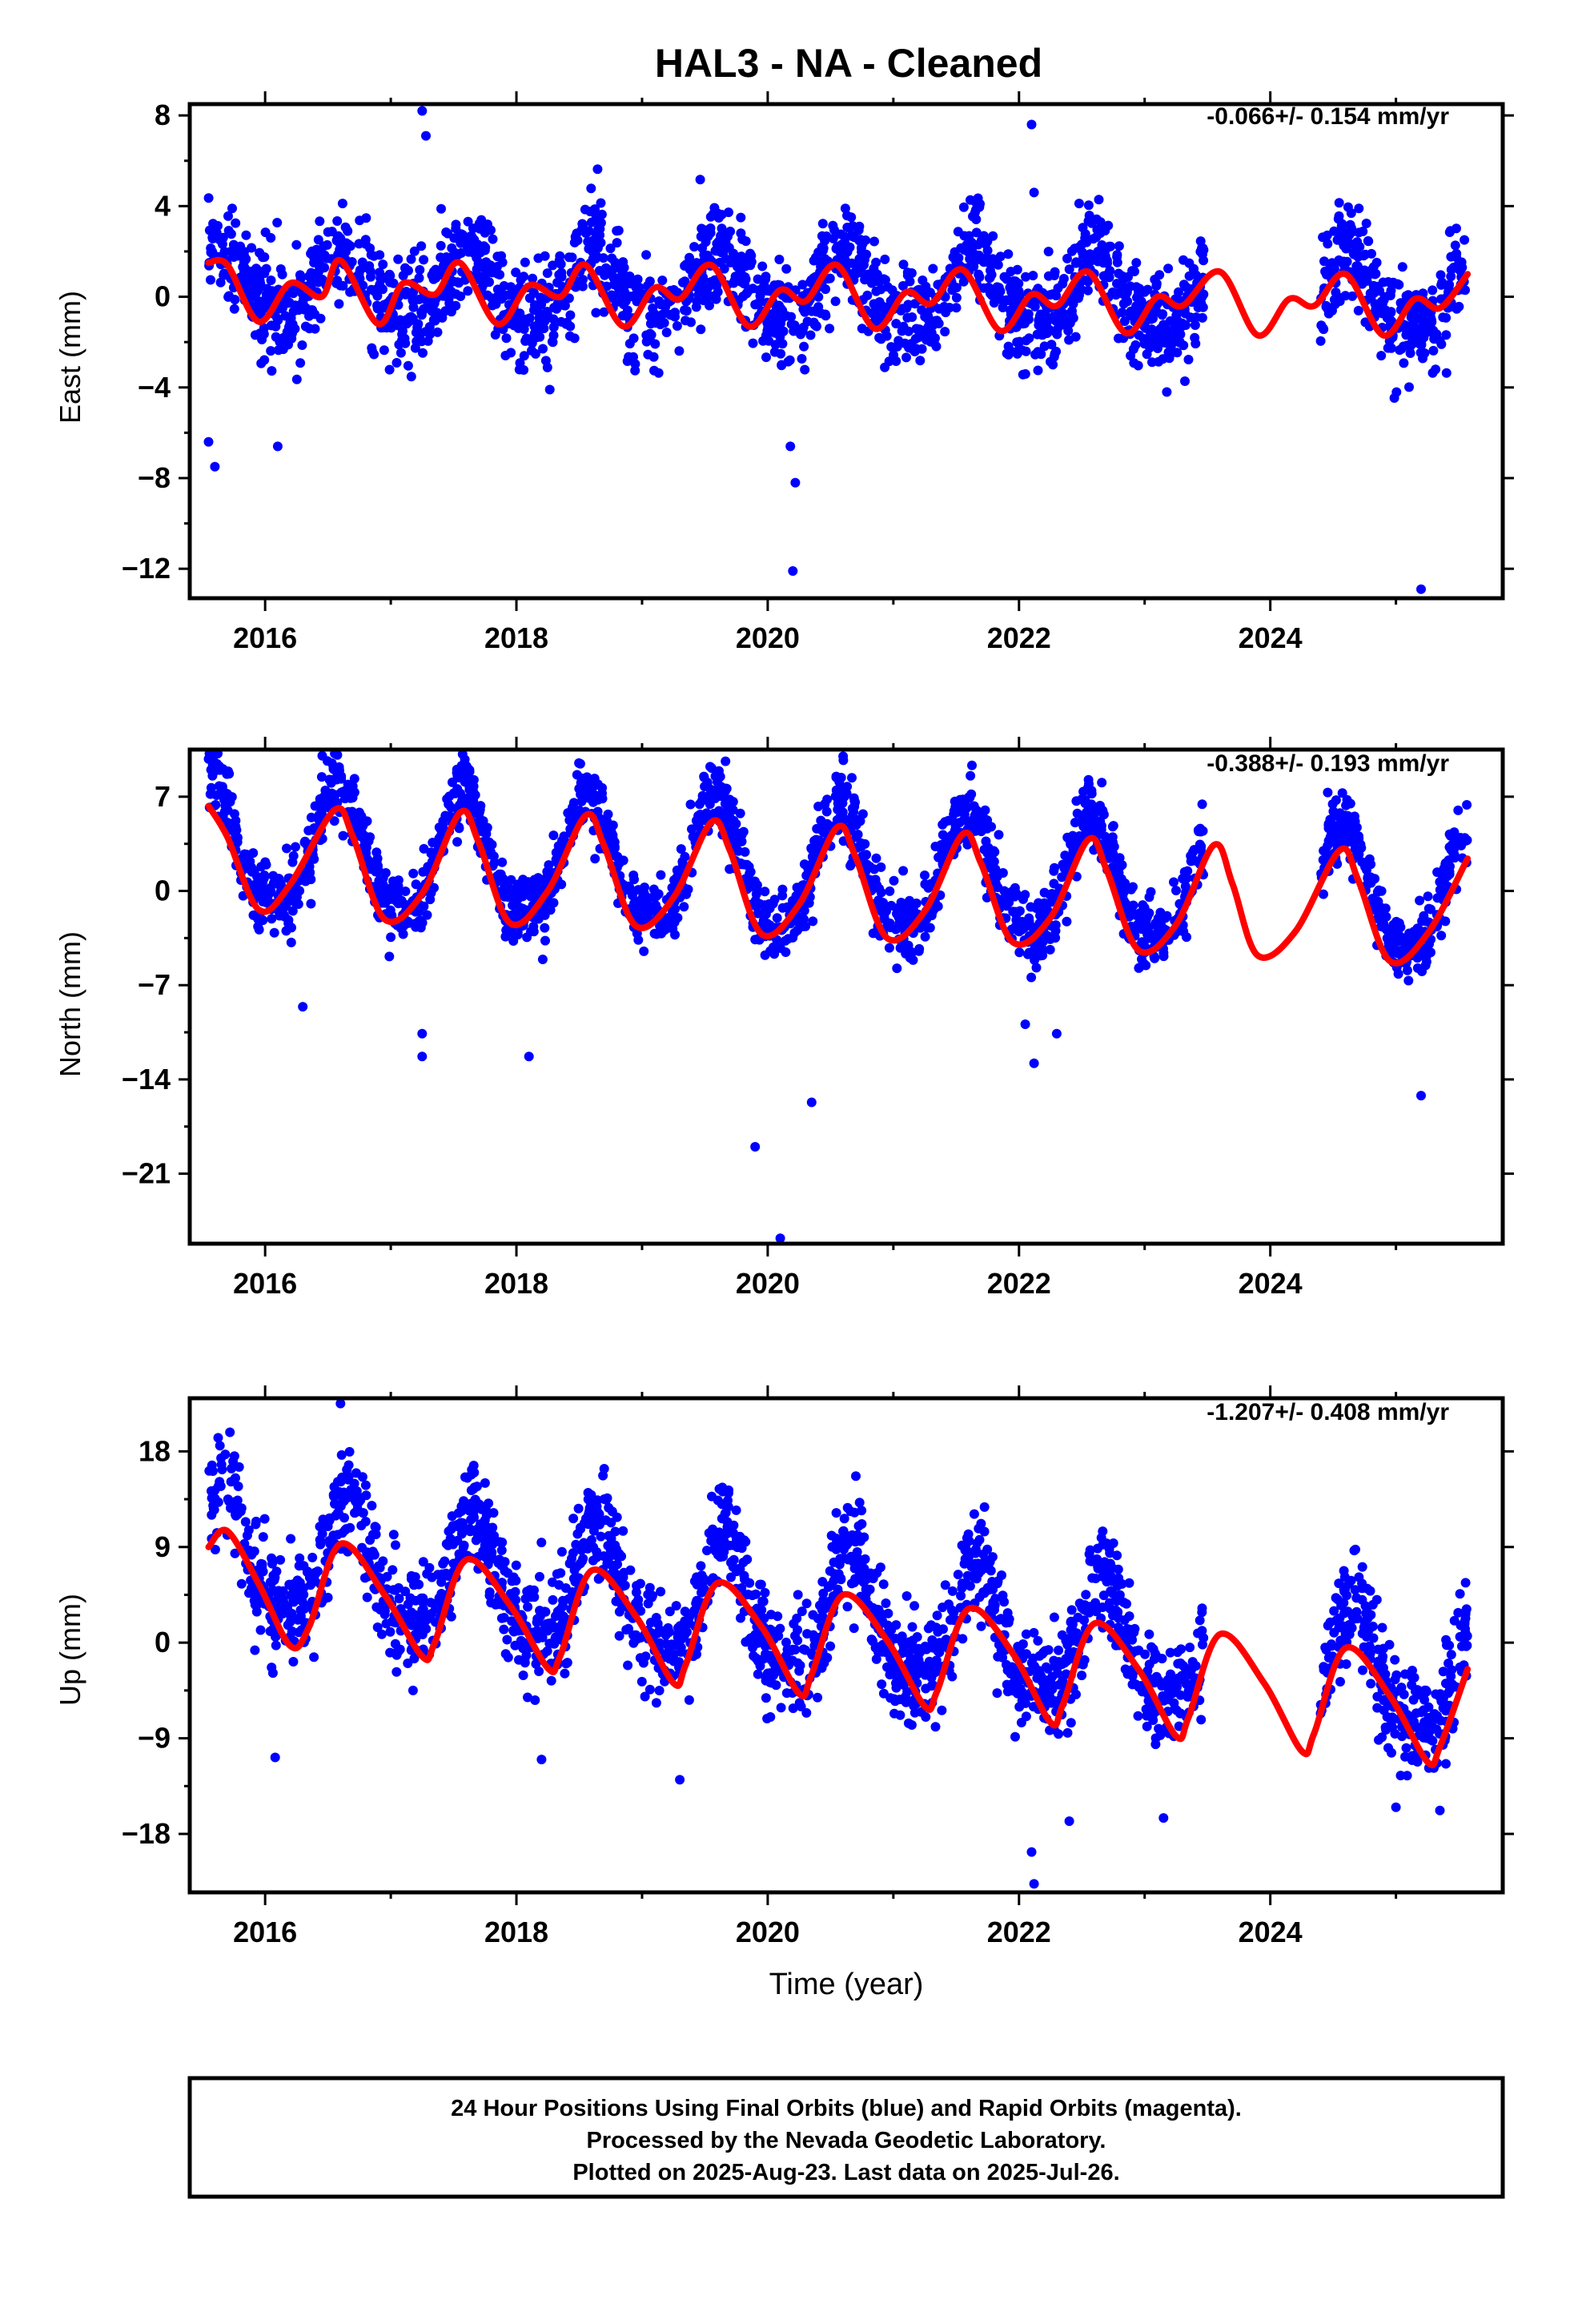 The height and width of the screenshot is (2324, 1582). Describe the element at coordinates (163, 796) in the screenshot. I see `y-tick-label: 7` at that location.